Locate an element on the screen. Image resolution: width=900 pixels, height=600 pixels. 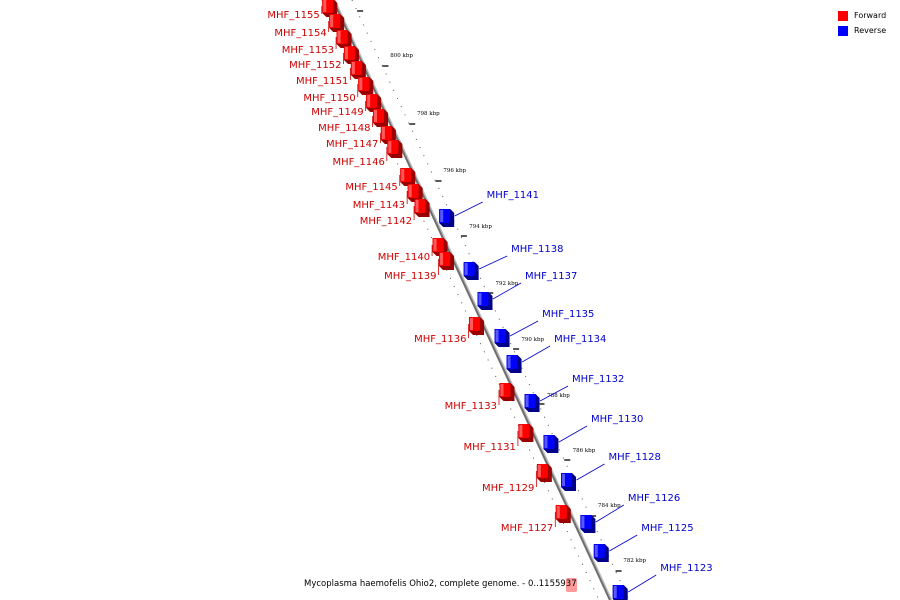
forward-gene-label: MHF_1154 is located at coordinates (300, 33).